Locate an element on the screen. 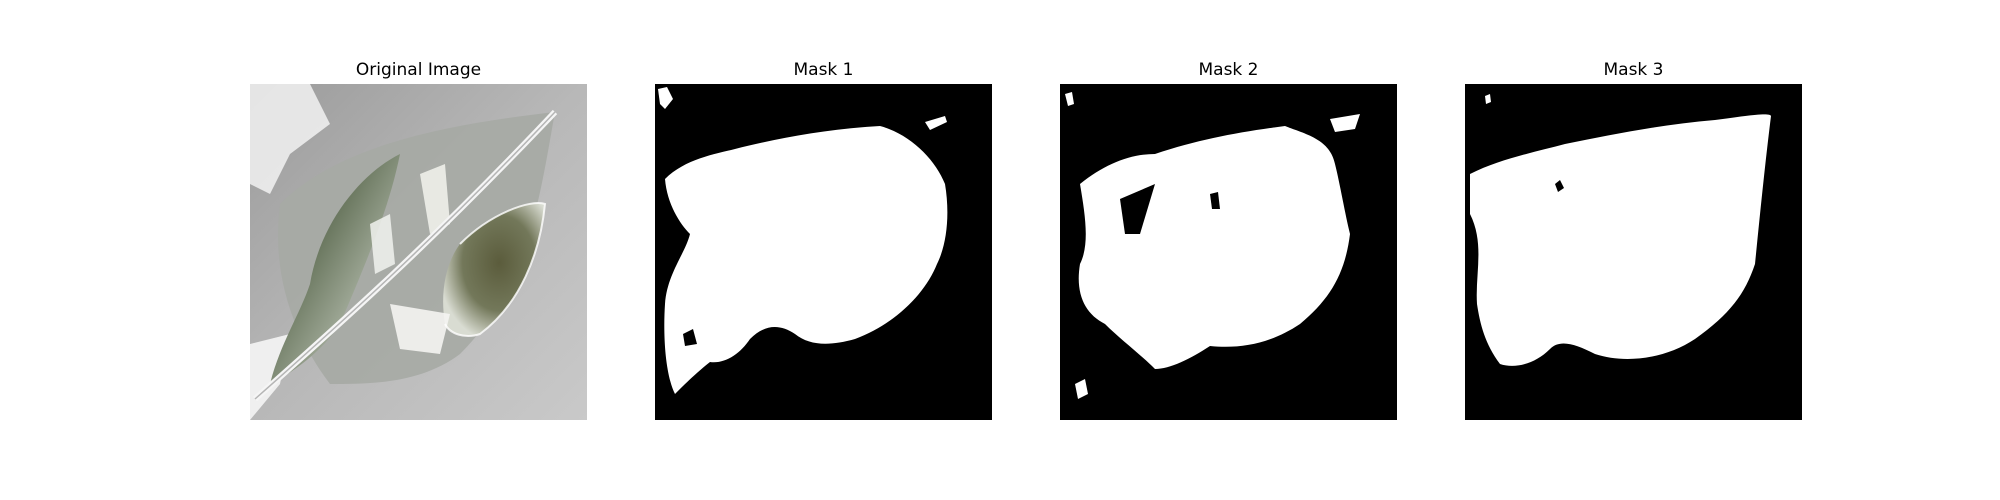 Image resolution: width=2000 pixels, height=500 pixels. mask-1-image is located at coordinates (823, 252).